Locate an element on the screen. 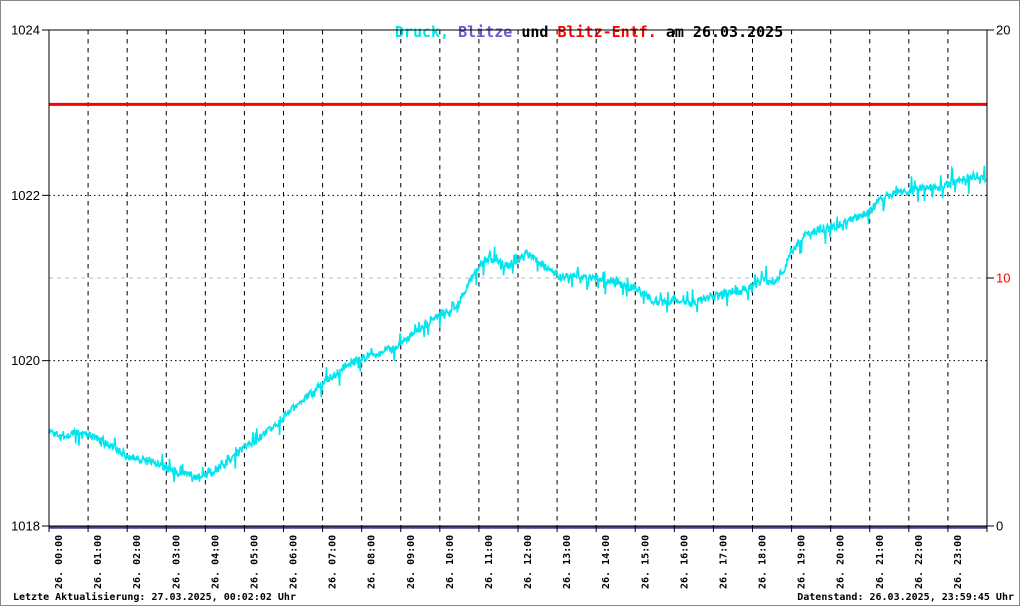  x-axis-tick-label: 26. 07:00 is located at coordinates (333, 562).